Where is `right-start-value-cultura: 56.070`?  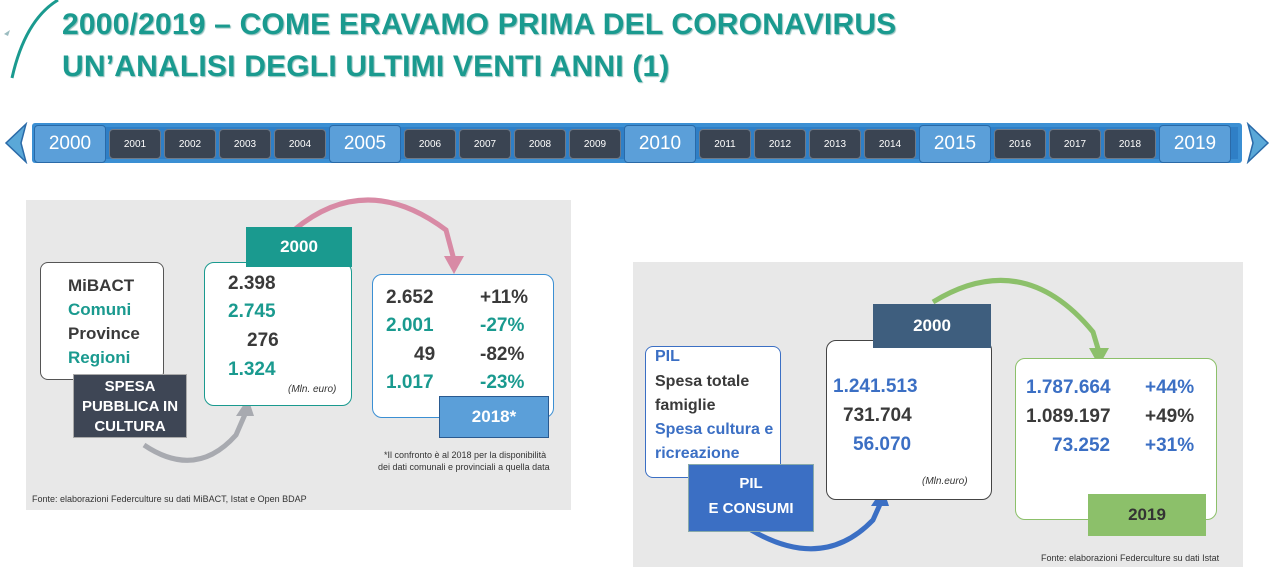 right-start-value-cultura: 56.070 is located at coordinates (882, 444).